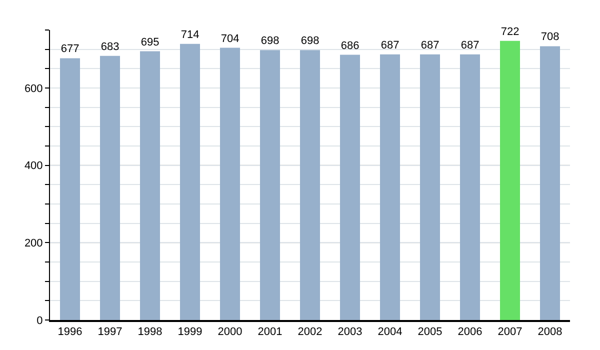 Image resolution: width=600 pixels, height=350 pixels. What do you see at coordinates (430, 332) in the screenshot?
I see `x-tick-label: 2005` at bounding box center [430, 332].